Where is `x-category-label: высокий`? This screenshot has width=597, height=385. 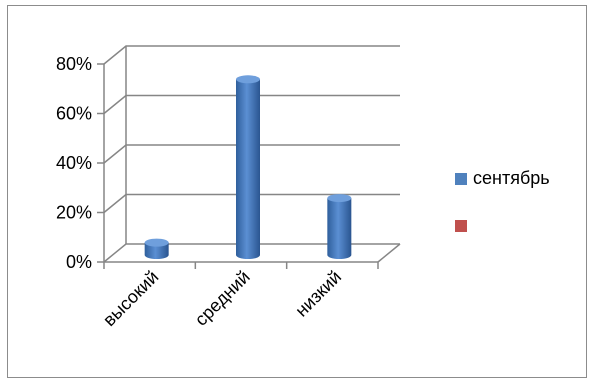 x-category-label: высокий is located at coordinates (130, 298).